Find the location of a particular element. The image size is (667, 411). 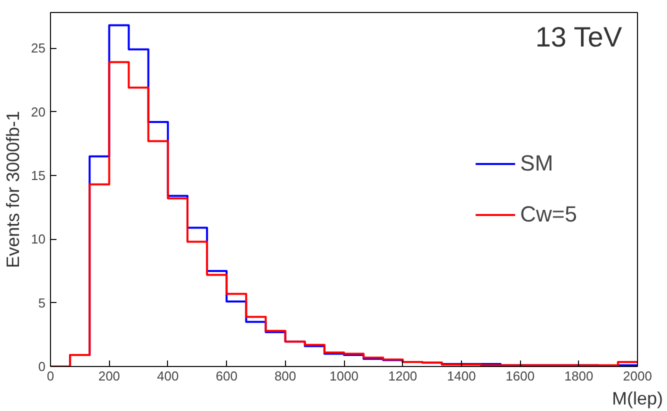

y-axis-title: Events for 3000fb-1 is located at coordinates (13, 189).